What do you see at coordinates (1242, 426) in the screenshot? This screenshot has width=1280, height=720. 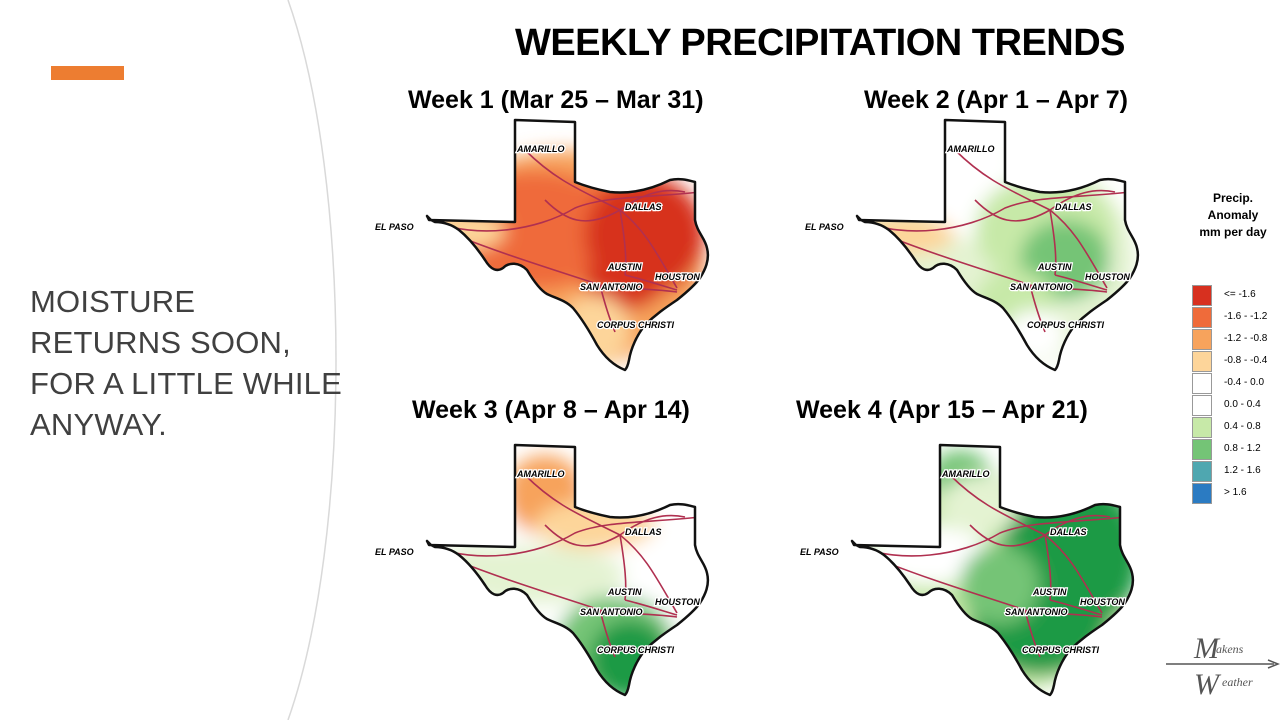 I see `legend-label: 0.4 - 0.8` at bounding box center [1242, 426].